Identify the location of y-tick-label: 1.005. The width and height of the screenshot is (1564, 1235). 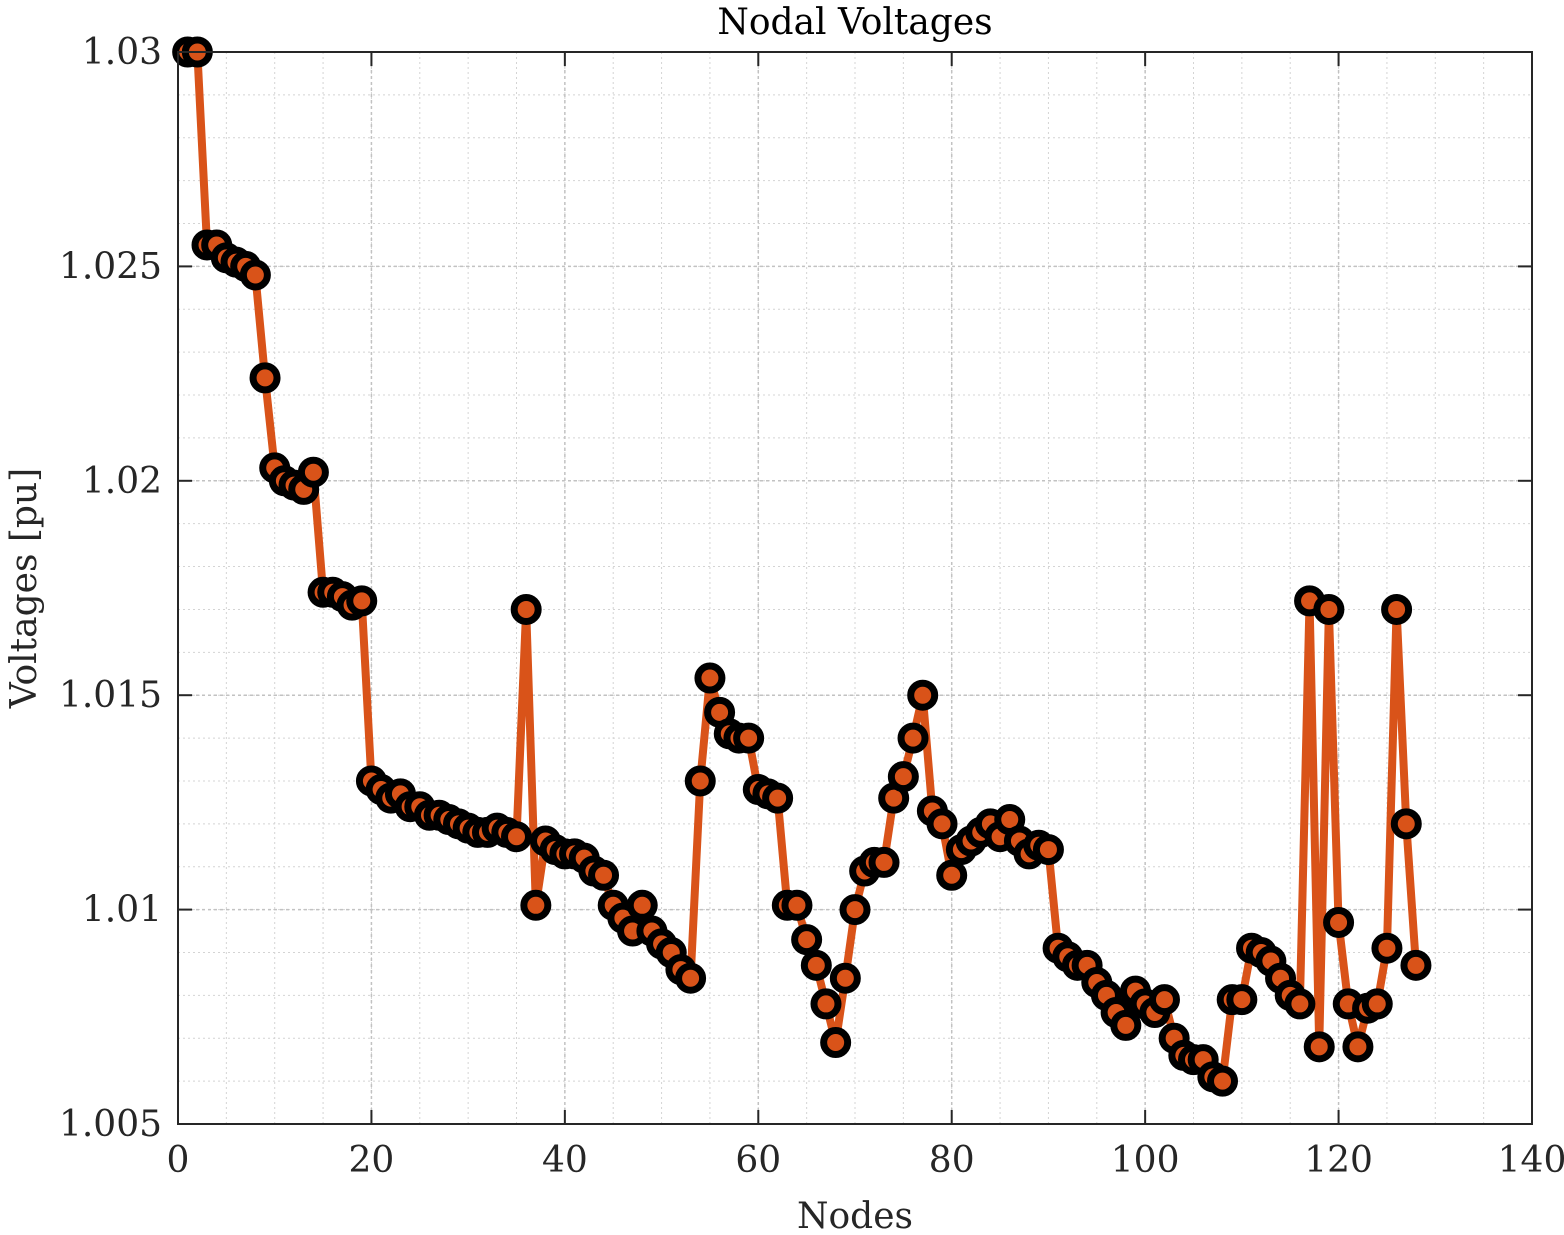
(110, 1124).